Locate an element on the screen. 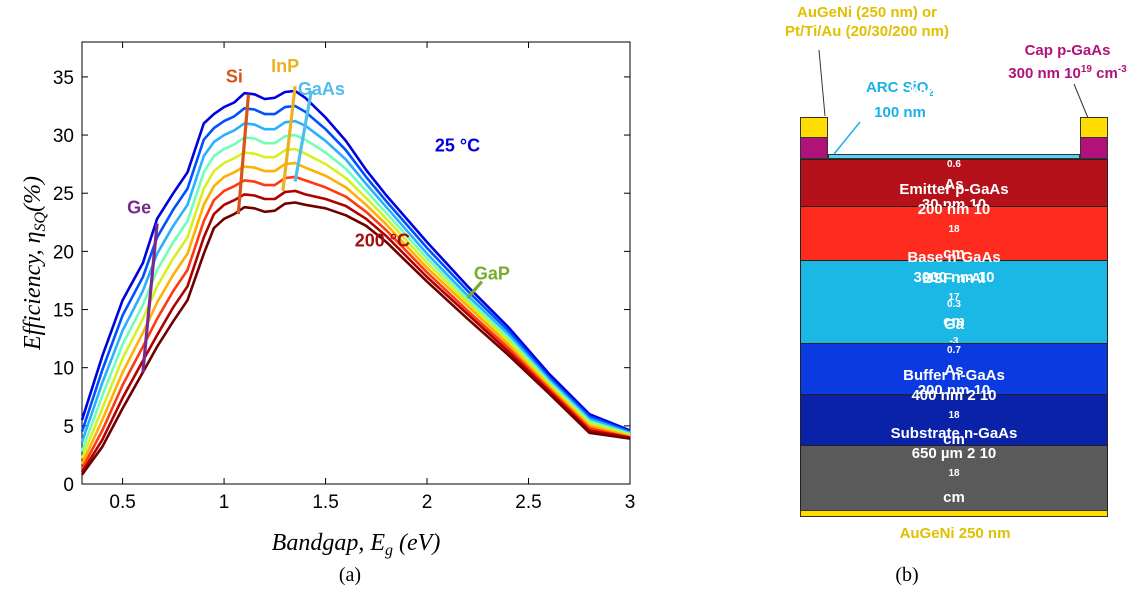  material-label-gaas: GaAs is located at coordinates (321, 89).